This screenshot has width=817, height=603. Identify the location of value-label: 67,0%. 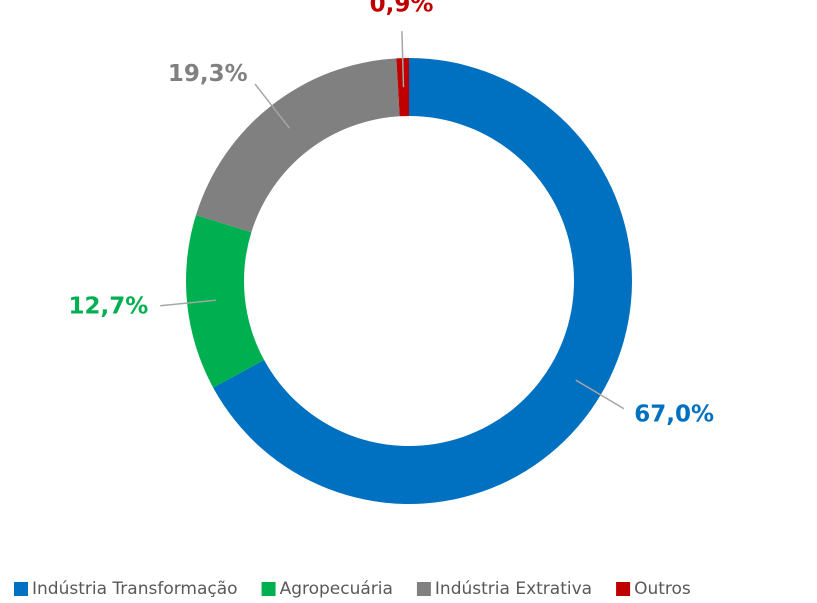
(674, 414).